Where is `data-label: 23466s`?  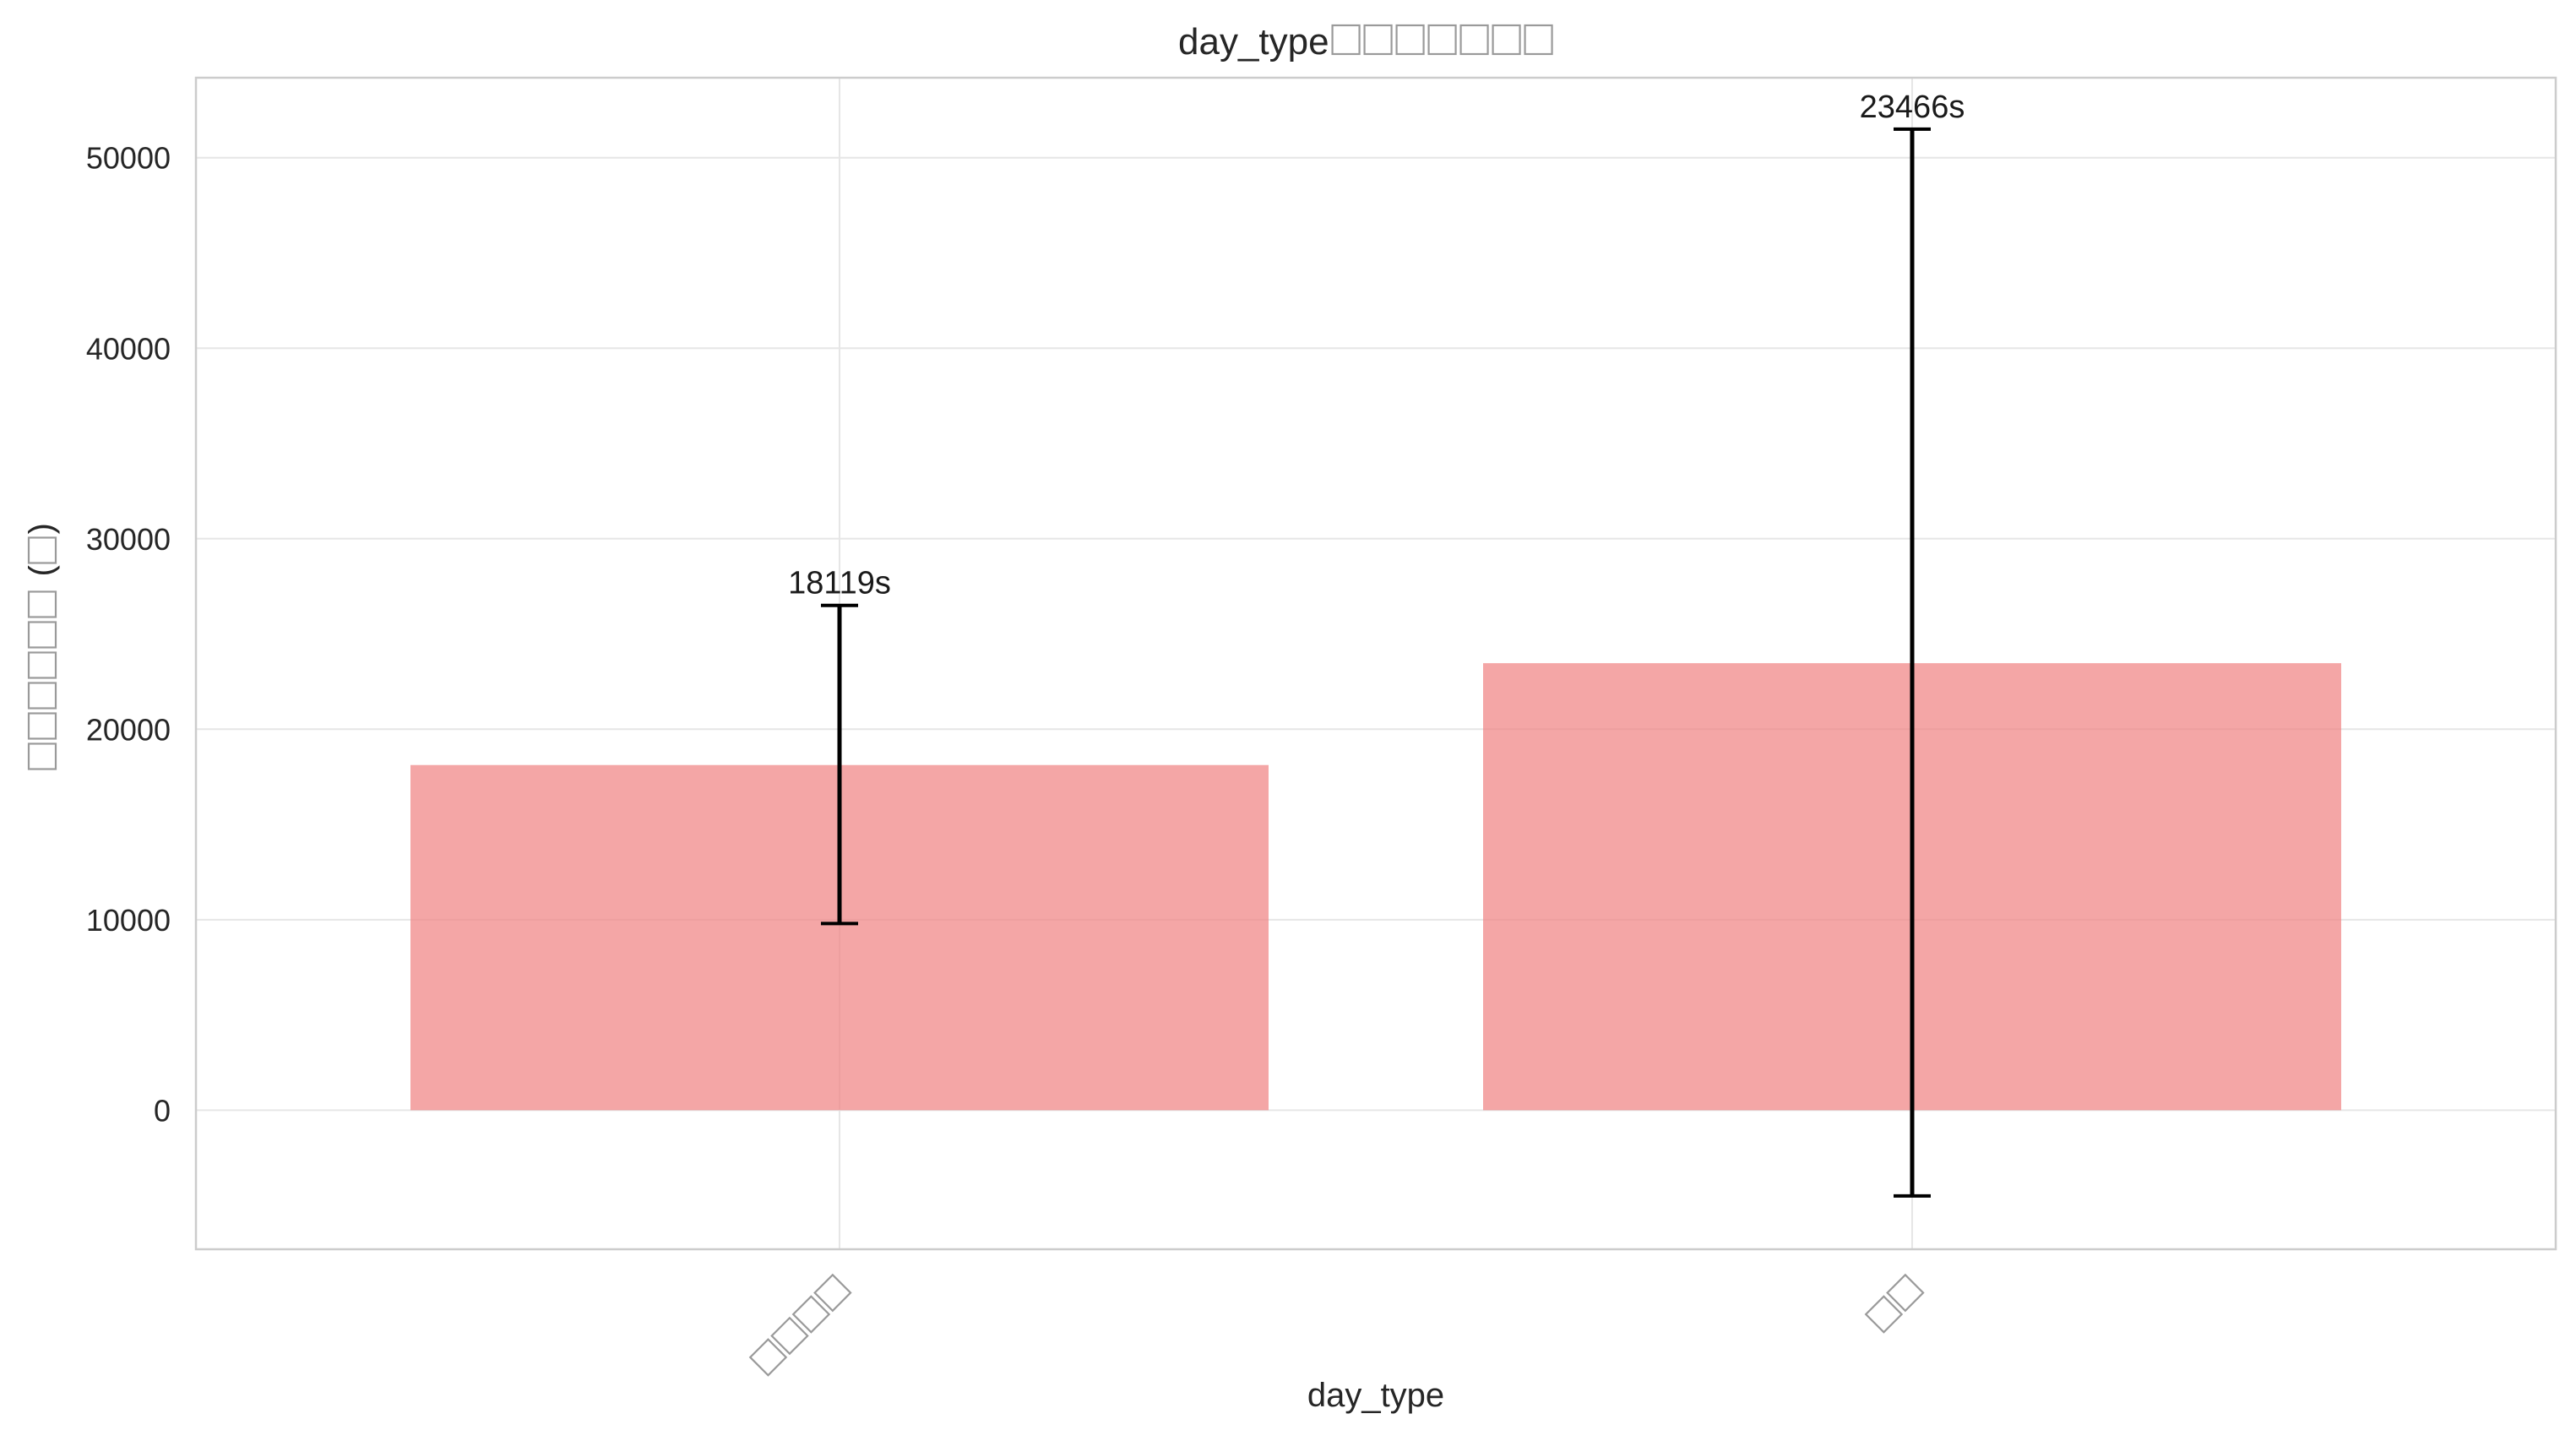 data-label: 23466s is located at coordinates (1912, 108).